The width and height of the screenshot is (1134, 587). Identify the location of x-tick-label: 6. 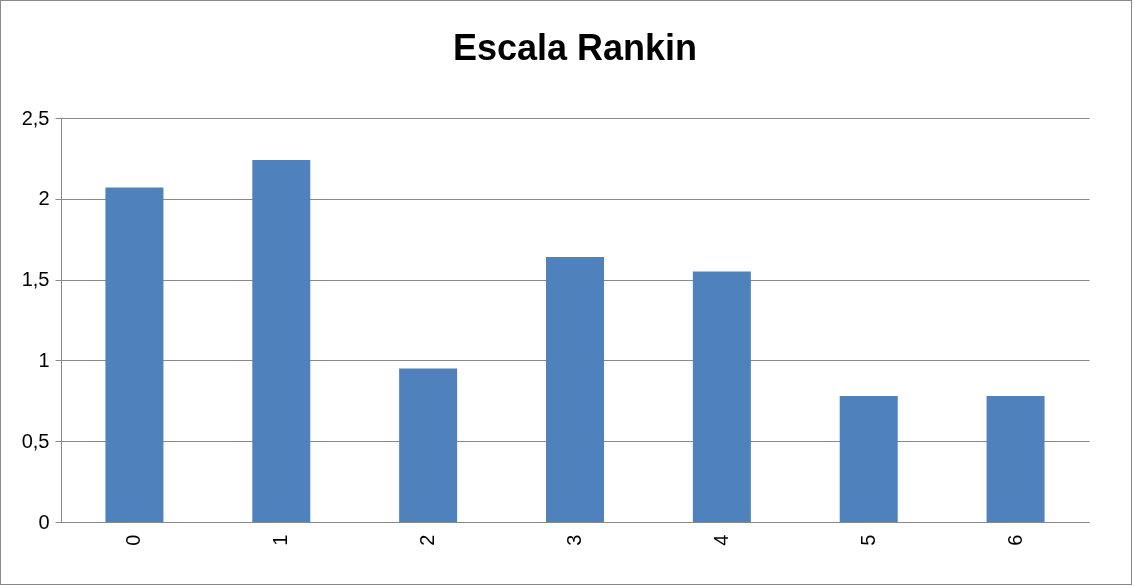
(1014, 540).